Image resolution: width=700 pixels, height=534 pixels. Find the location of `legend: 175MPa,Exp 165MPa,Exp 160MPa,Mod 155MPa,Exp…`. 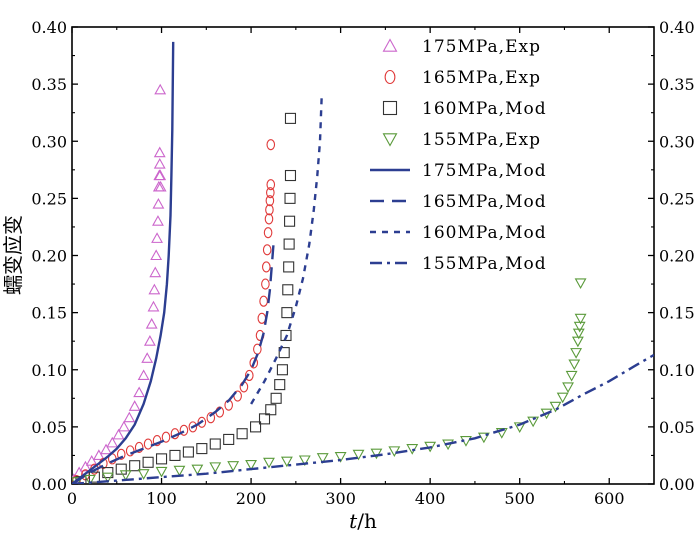

legend: 175MPa,Exp 165MPa,Exp 160MPa,Mod 155MPa,Exp… is located at coordinates (458, 155).